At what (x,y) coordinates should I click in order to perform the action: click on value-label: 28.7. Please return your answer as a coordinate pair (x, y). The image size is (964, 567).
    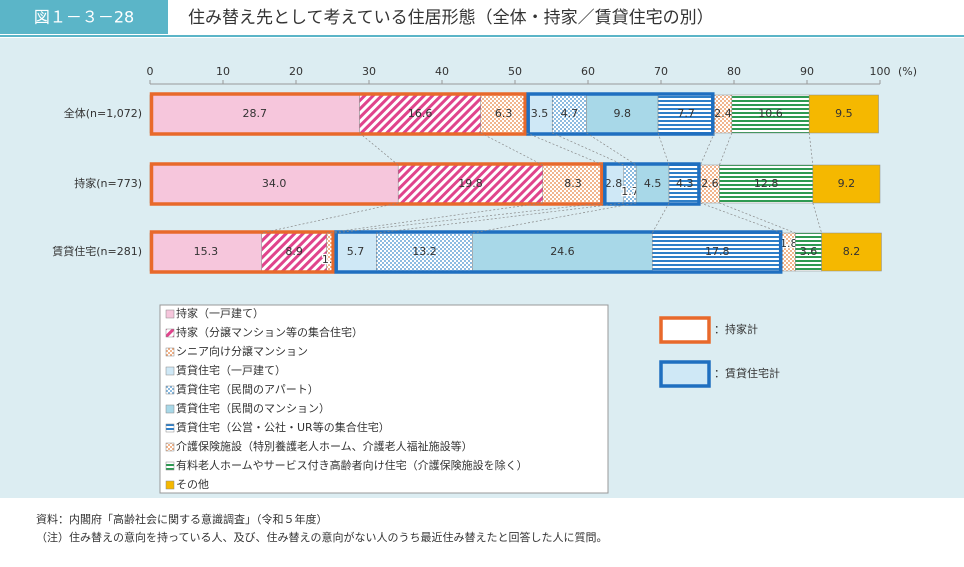
    Looking at the image, I should click on (255, 113).